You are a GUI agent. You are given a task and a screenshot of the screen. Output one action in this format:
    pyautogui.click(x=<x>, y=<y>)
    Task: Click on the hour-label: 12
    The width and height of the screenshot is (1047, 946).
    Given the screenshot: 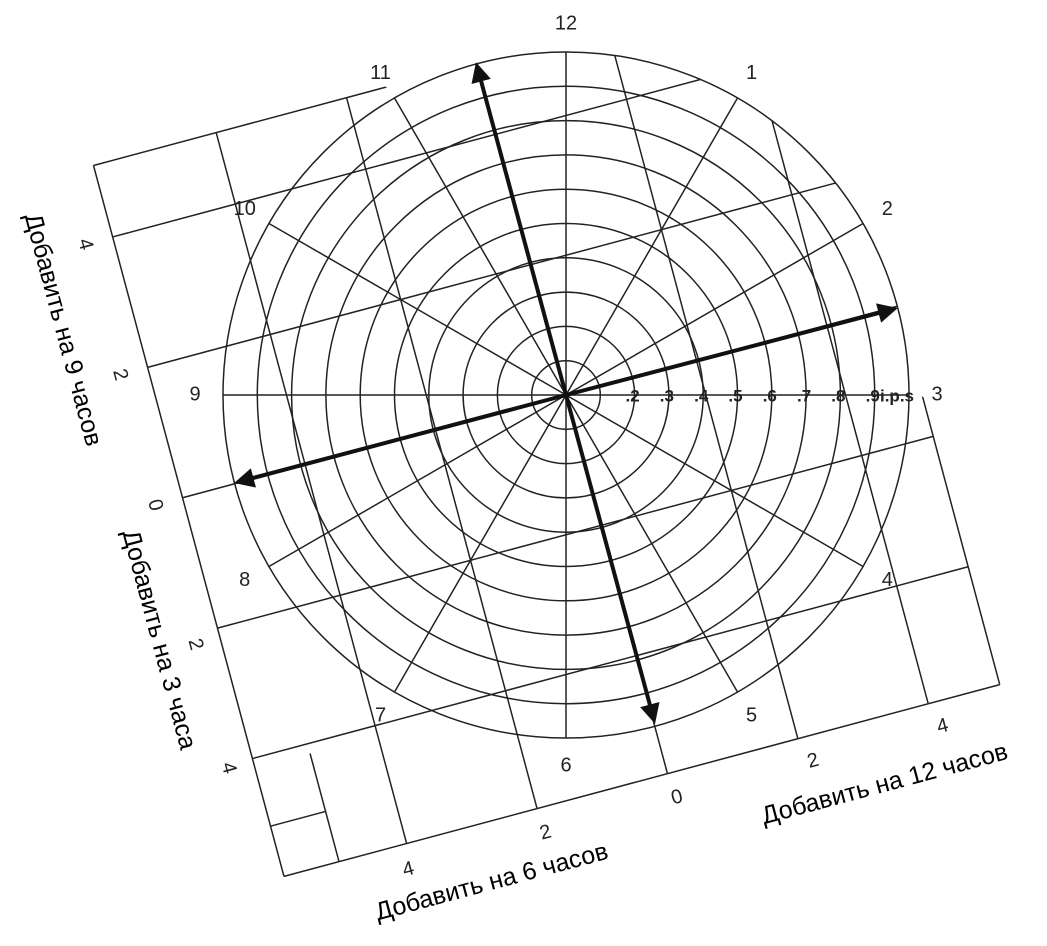 What is the action you would take?
    pyautogui.click(x=566, y=23)
    